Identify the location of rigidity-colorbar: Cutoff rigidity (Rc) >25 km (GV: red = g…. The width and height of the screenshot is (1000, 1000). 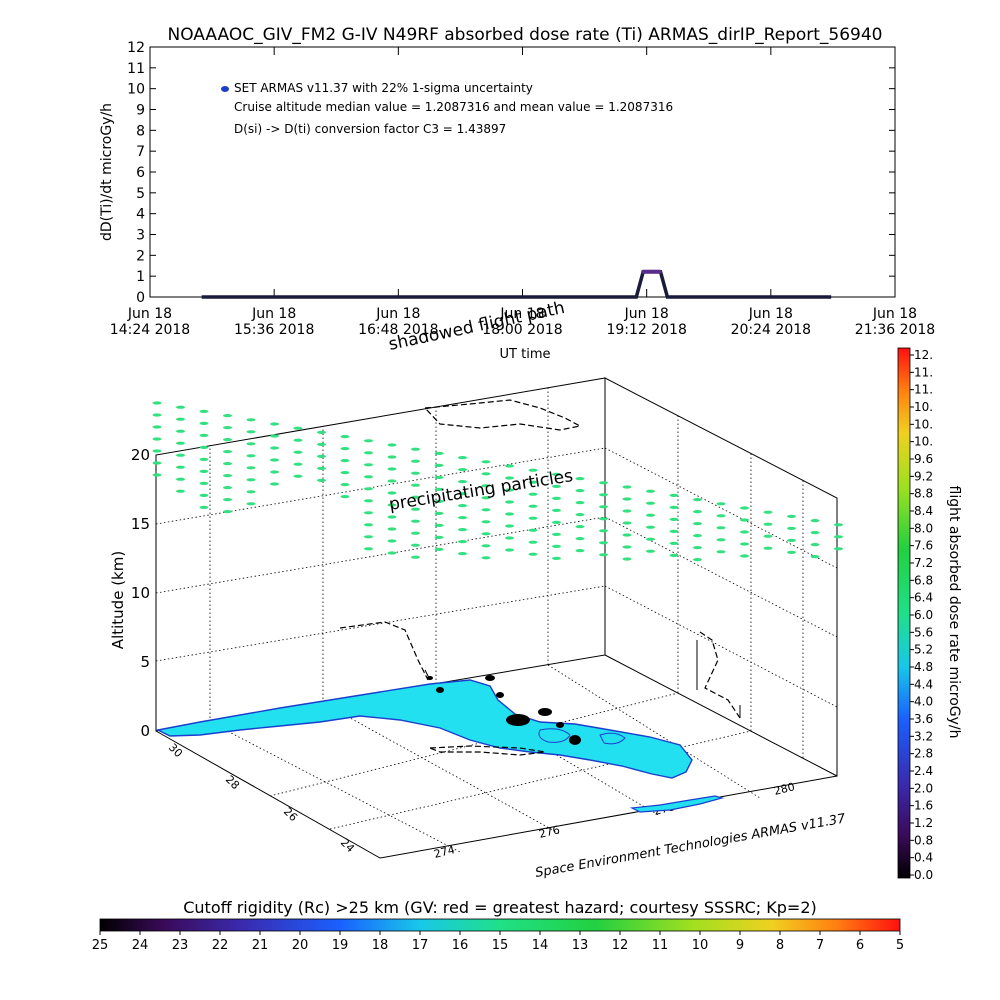
(498, 925).